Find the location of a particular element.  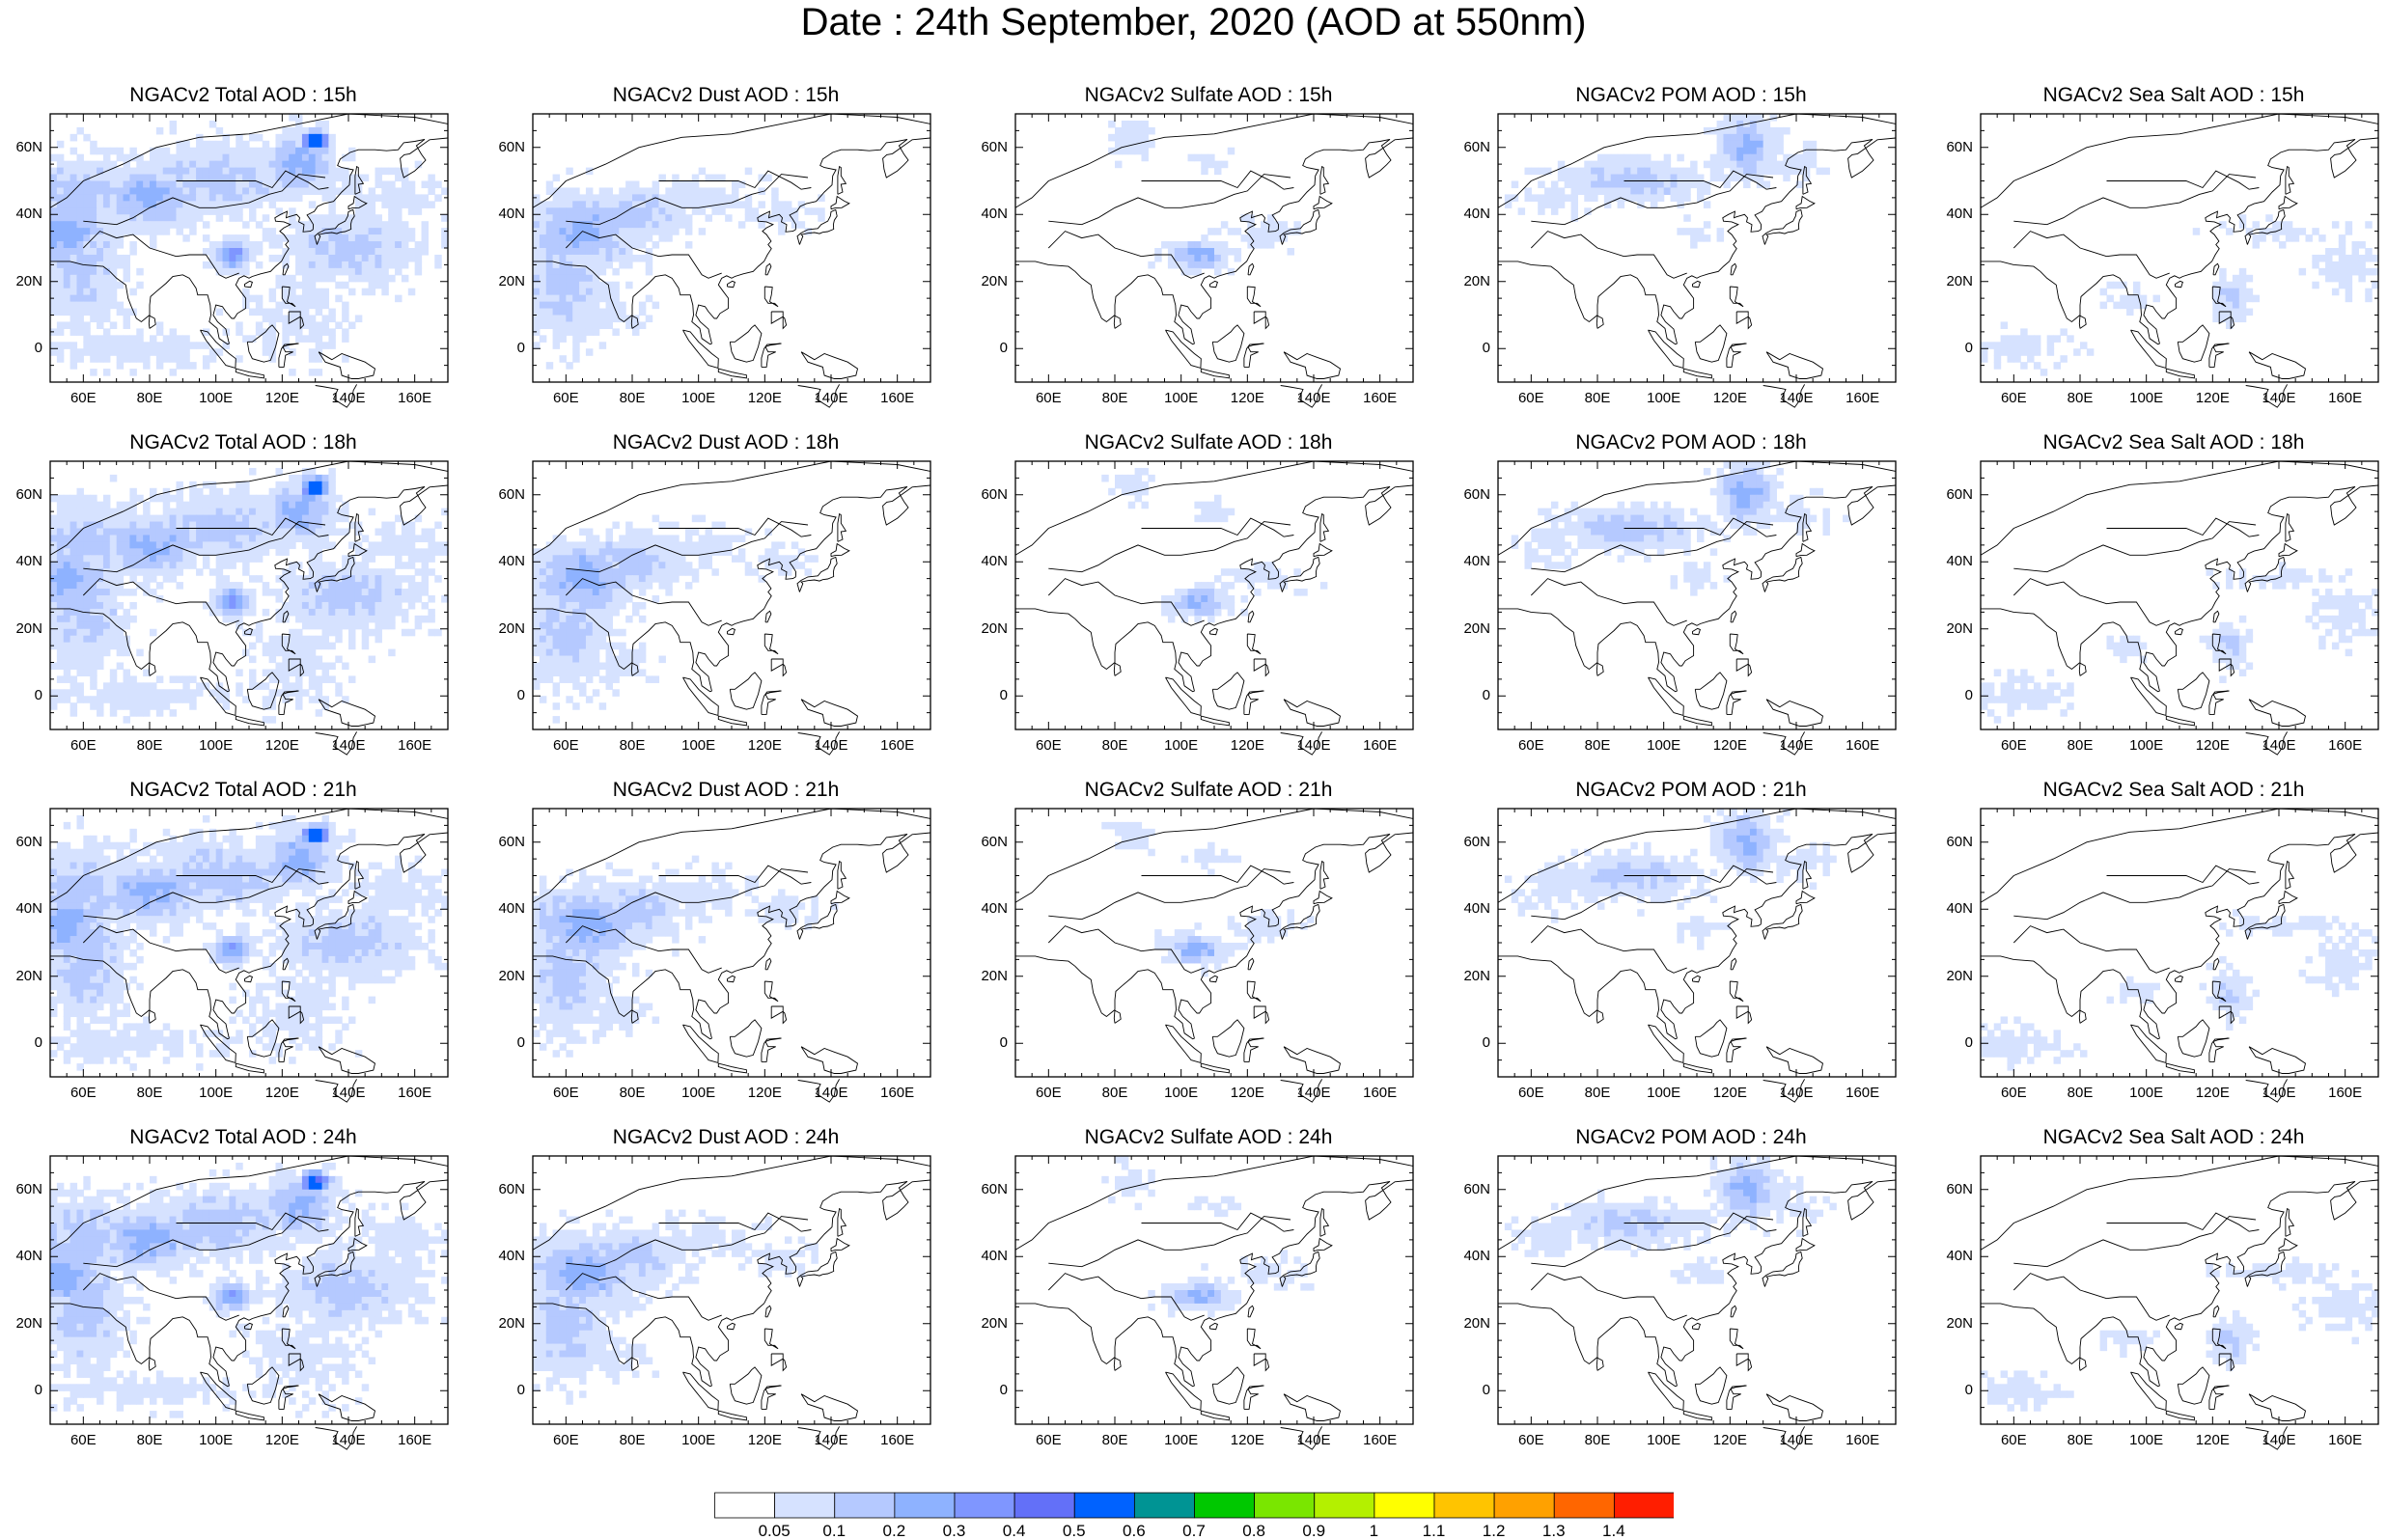

lon-tick-label: 60E is located at coordinates (565, 398).